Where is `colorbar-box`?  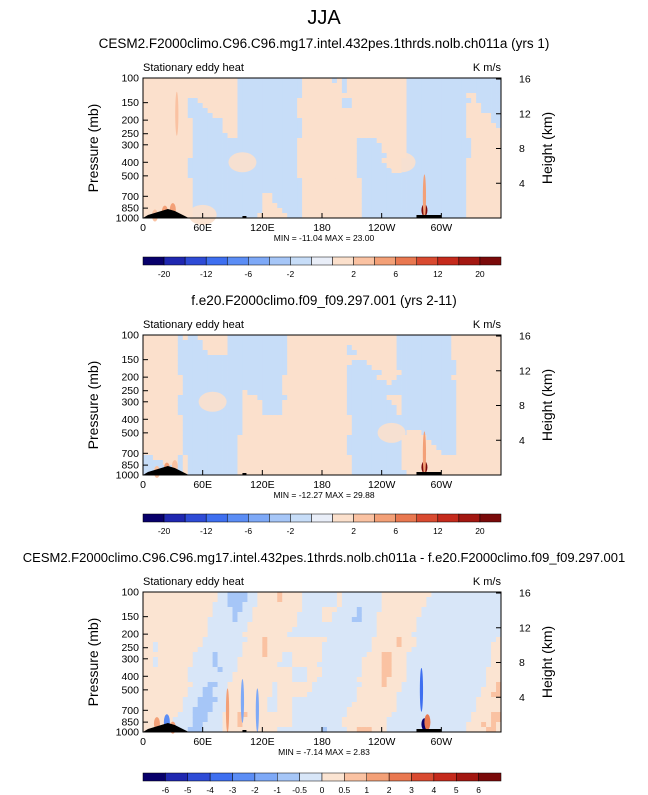
colorbar-box is located at coordinates (174, 518).